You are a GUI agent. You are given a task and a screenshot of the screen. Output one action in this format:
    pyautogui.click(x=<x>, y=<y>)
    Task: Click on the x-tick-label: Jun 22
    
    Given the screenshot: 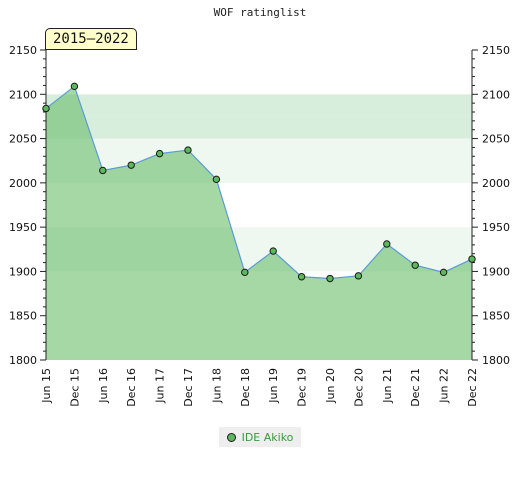 What is the action you would take?
    pyautogui.click(x=444, y=386)
    